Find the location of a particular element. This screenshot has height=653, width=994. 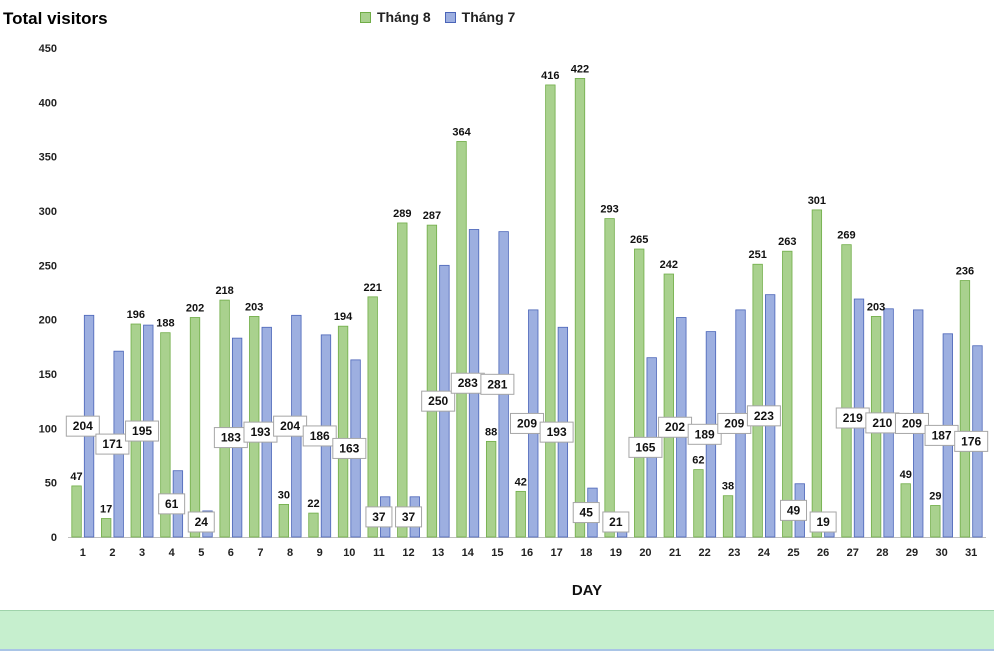

y-tick-label: 150 is located at coordinates (48, 375).